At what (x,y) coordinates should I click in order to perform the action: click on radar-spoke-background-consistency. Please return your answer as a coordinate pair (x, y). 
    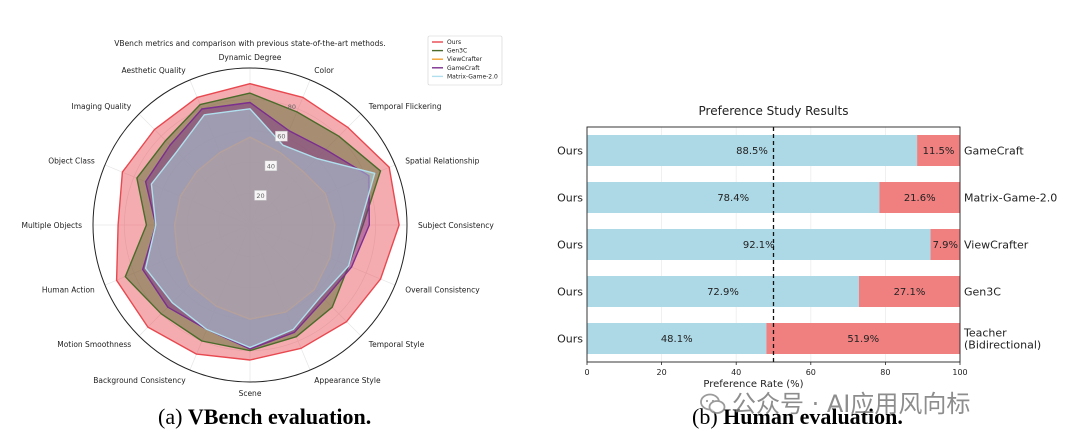
    Looking at the image, I should click on (220, 297).